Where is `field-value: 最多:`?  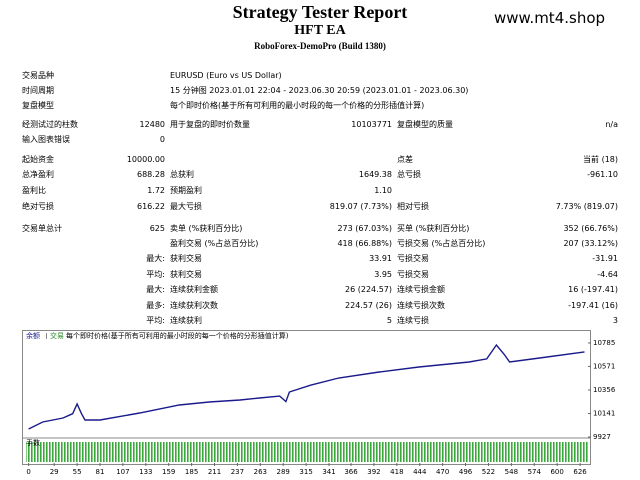
field-value: 最多: is located at coordinates (155, 305).